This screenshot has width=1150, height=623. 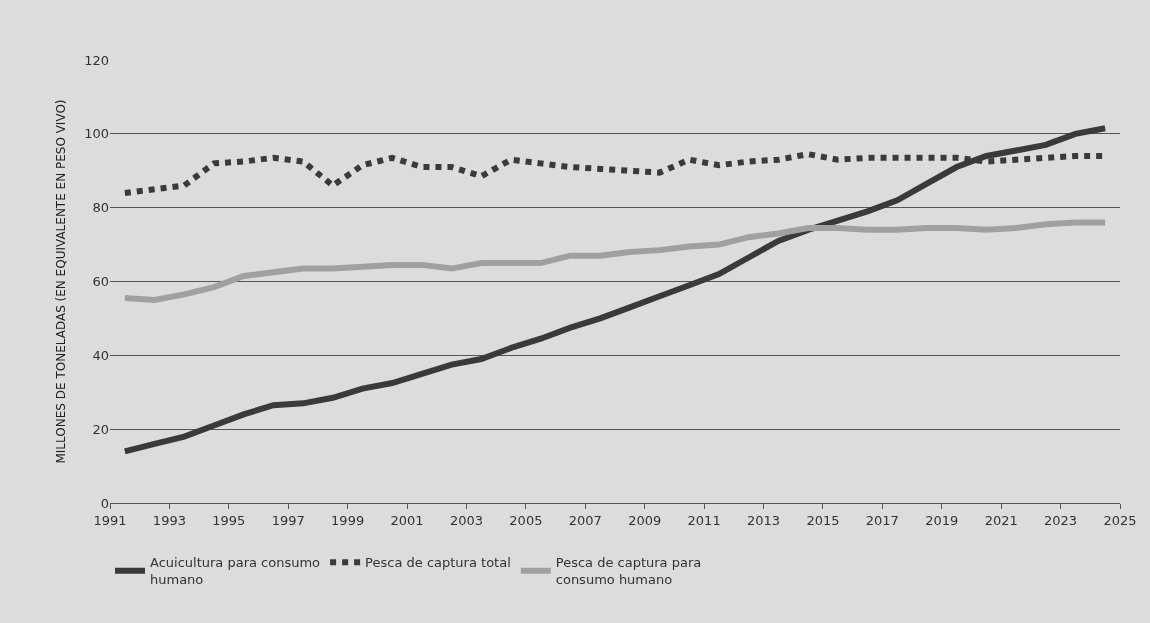 I want to click on legend-label: Pesca de captura total, so click(x=438, y=563).